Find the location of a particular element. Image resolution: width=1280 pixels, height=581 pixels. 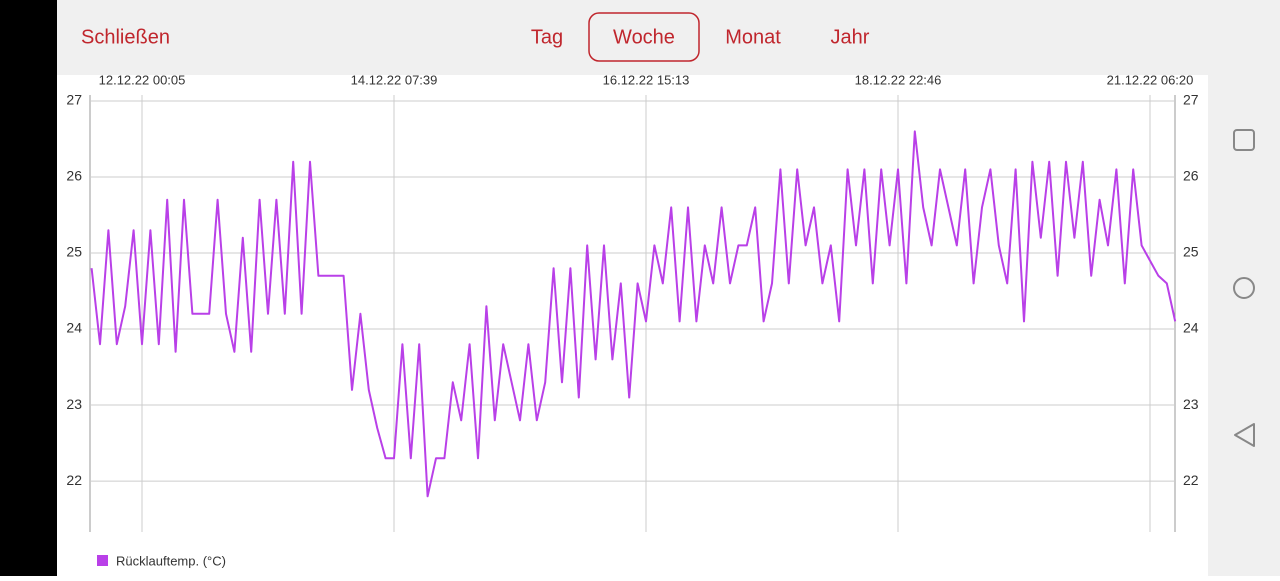

home-button is located at coordinates (1244, 288).